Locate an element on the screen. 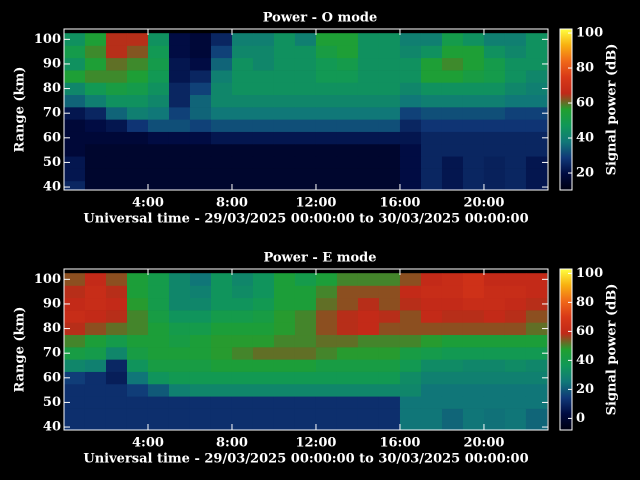 This screenshot has width=640, height=480. y-tick-label: 100 is located at coordinates (47, 39).